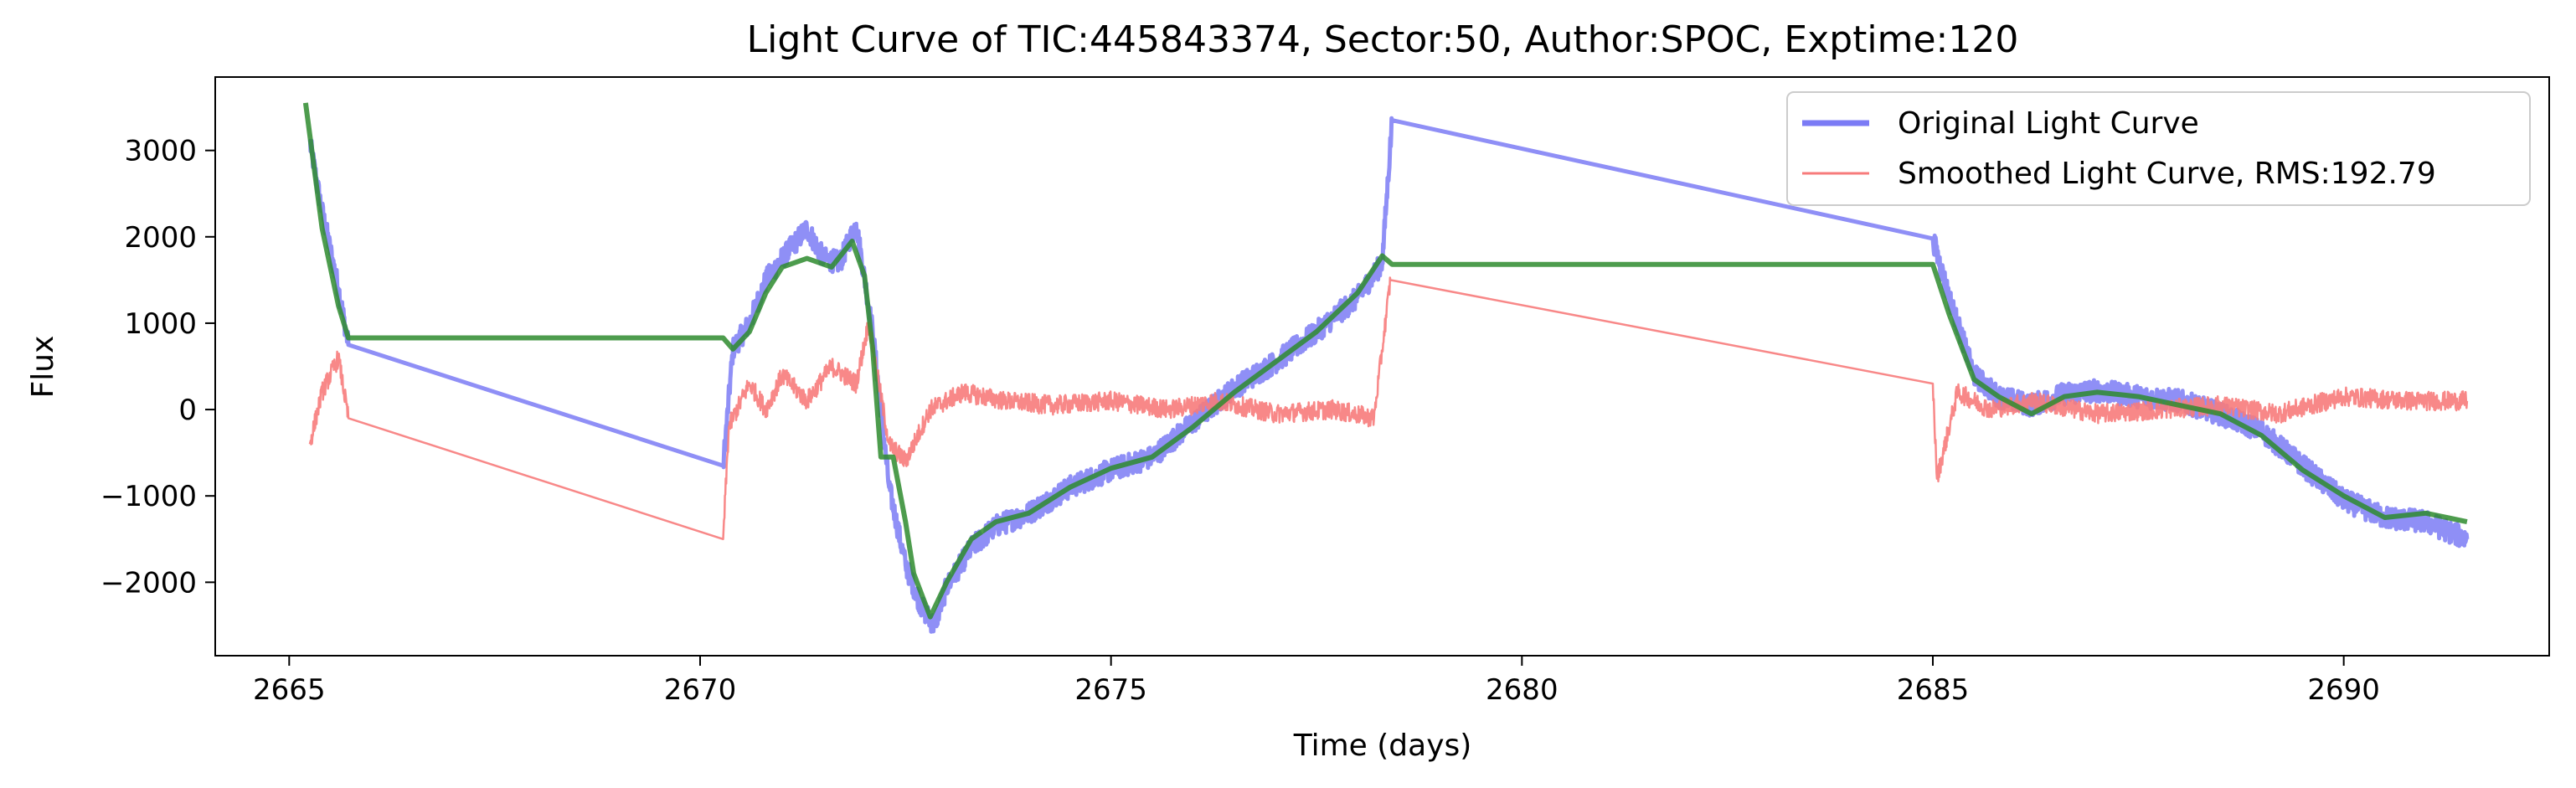 Image resolution: width=2576 pixels, height=788 pixels. What do you see at coordinates (289, 690) in the screenshot?
I see `x-tick-label: 2665` at bounding box center [289, 690].